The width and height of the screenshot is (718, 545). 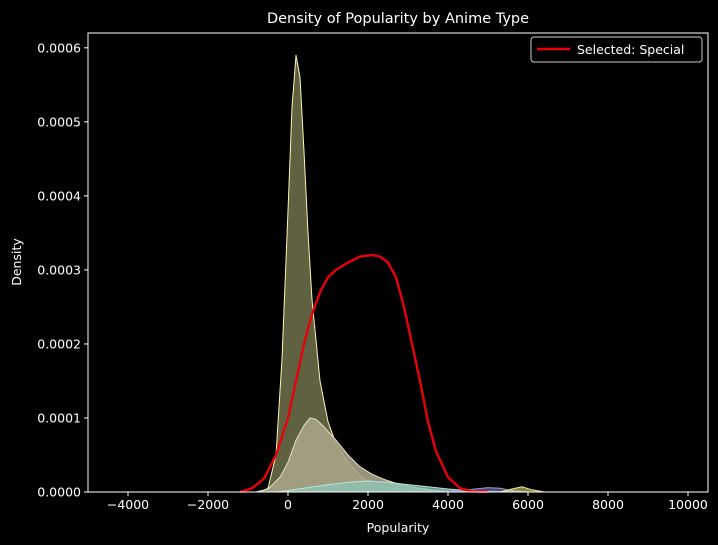 What do you see at coordinates (128, 504) in the screenshot?
I see `x-tick-label: −4000` at bounding box center [128, 504].